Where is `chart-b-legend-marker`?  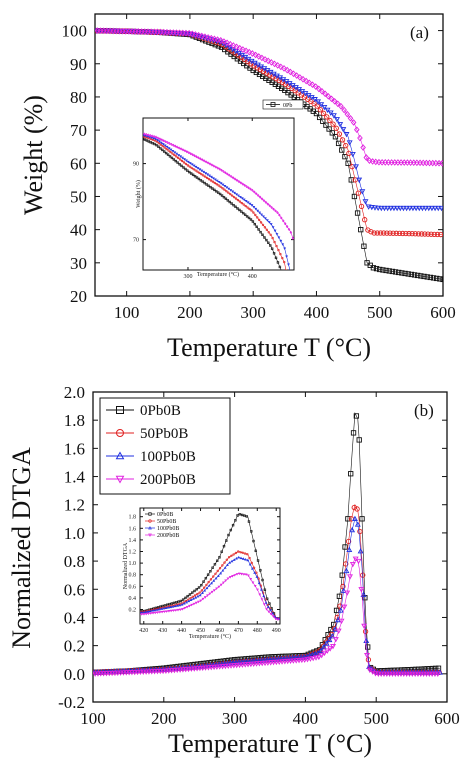 chart-b-legend-marker is located at coordinates (120, 410).